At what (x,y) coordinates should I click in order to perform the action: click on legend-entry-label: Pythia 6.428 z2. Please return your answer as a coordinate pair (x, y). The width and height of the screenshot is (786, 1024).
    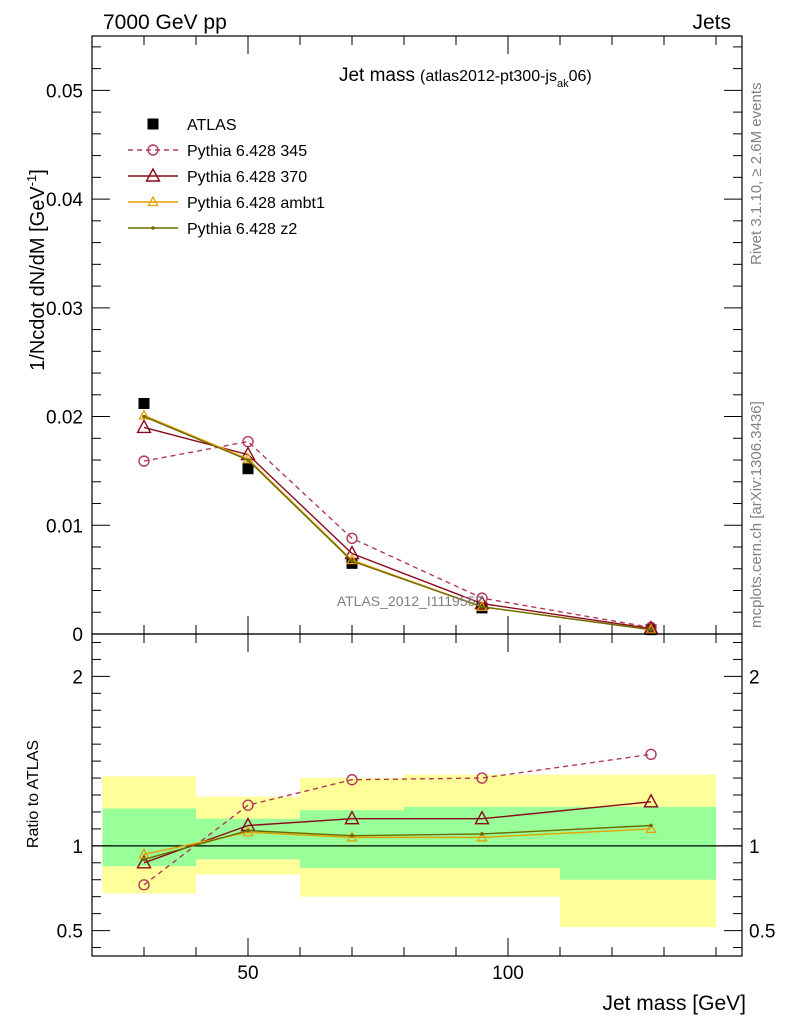
    Looking at the image, I should click on (242, 229).